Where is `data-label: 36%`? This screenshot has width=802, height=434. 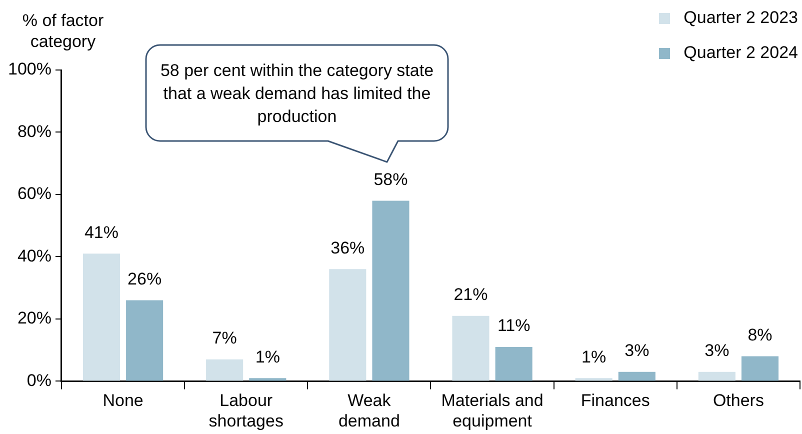 data-label: 36% is located at coordinates (347, 248).